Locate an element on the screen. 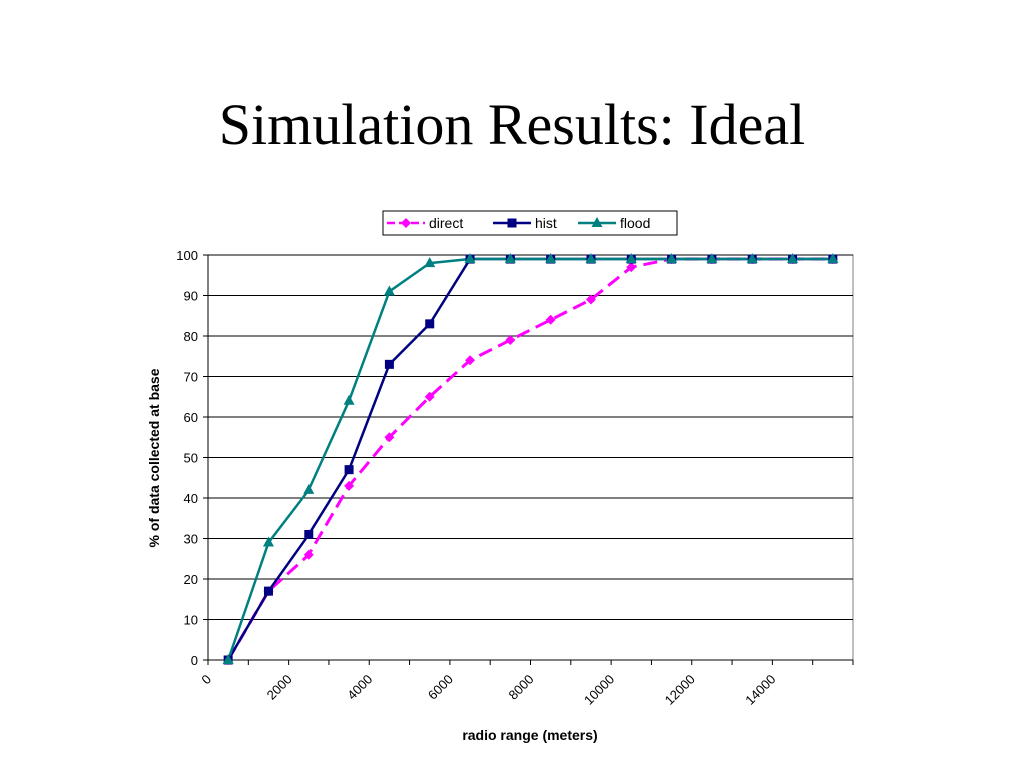 The image size is (1024, 768). x-tick-label-8000: 8000 is located at coordinates (521, 687).